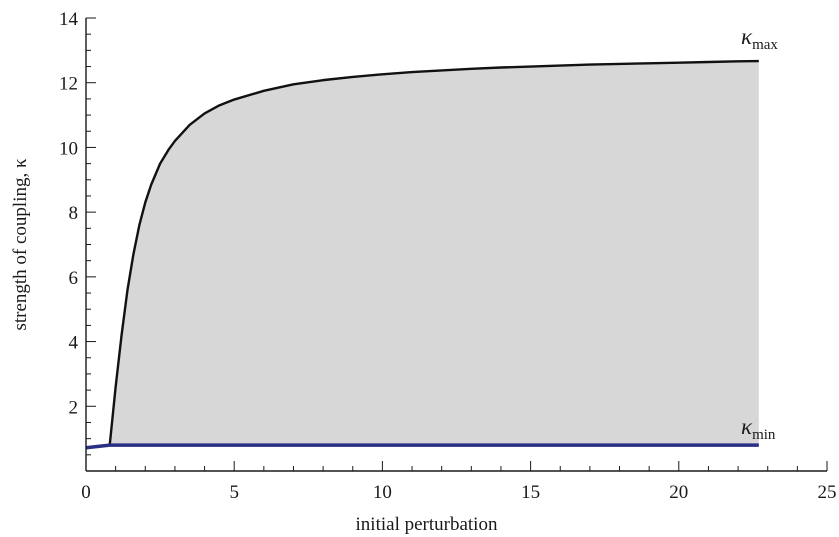  What do you see at coordinates (759, 233) in the screenshot?
I see `annotations: κmax κmin` at bounding box center [759, 233].